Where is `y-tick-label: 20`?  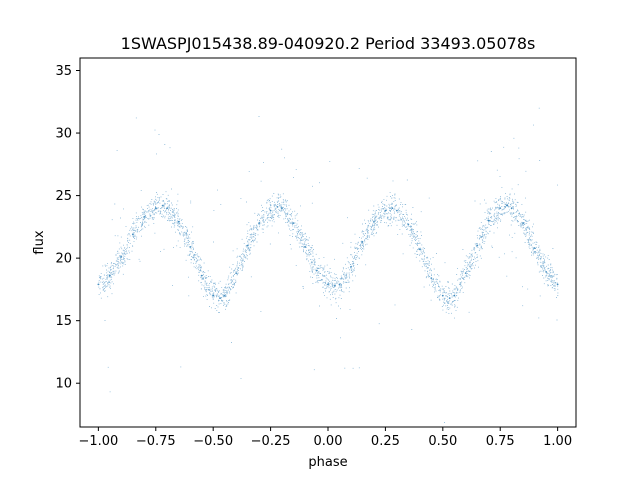 y-tick-label: 20 is located at coordinates (63, 259).